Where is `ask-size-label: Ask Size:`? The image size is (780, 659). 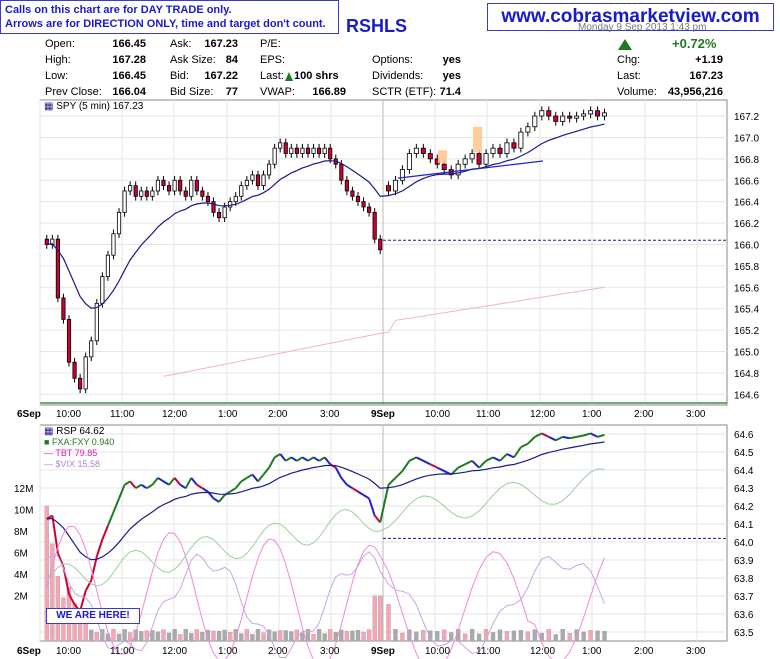
ask-size-label: Ask Size: is located at coordinates (193, 60).